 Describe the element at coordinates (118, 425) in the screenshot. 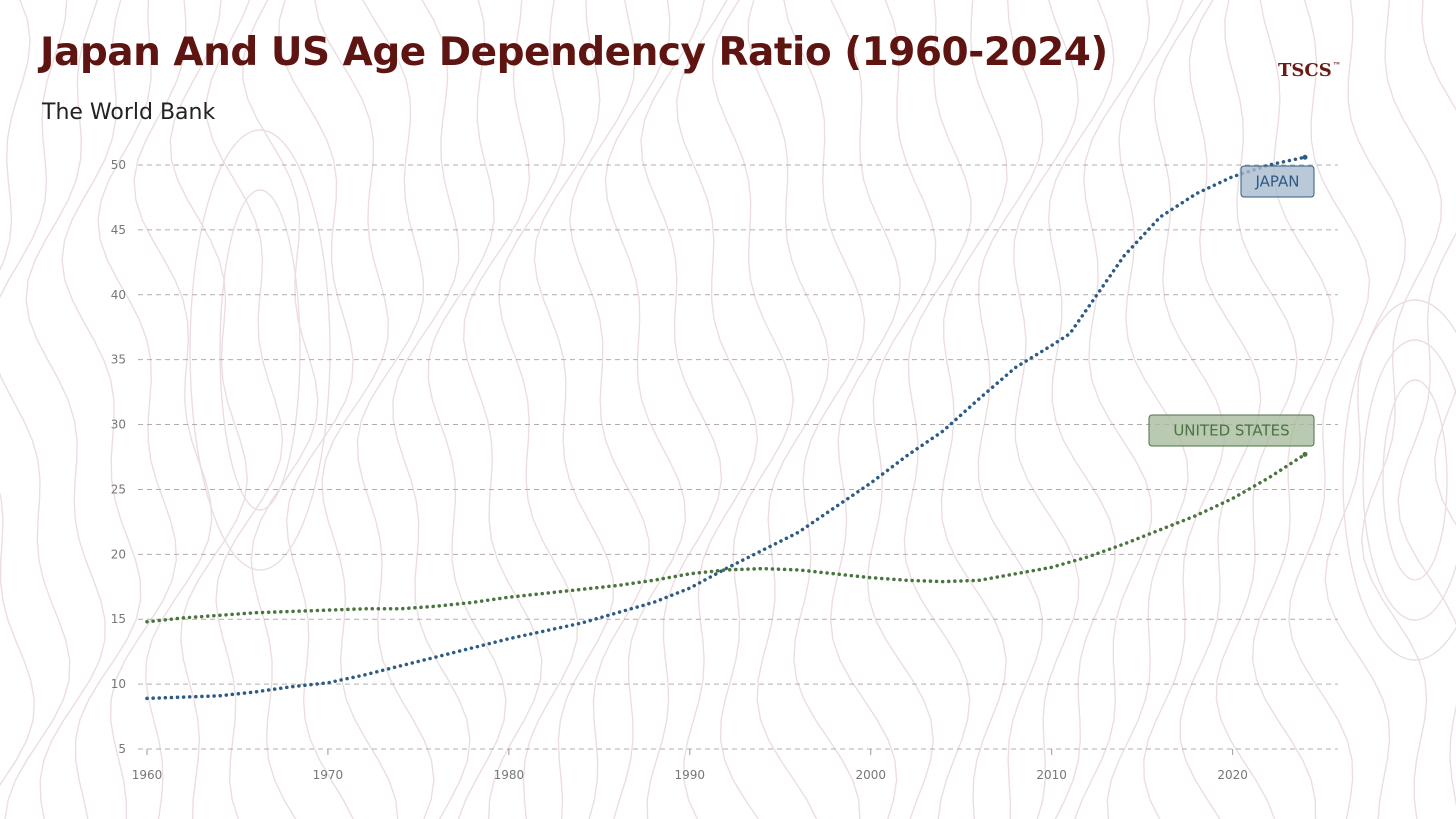

I see `y-tick-label: 30` at that location.